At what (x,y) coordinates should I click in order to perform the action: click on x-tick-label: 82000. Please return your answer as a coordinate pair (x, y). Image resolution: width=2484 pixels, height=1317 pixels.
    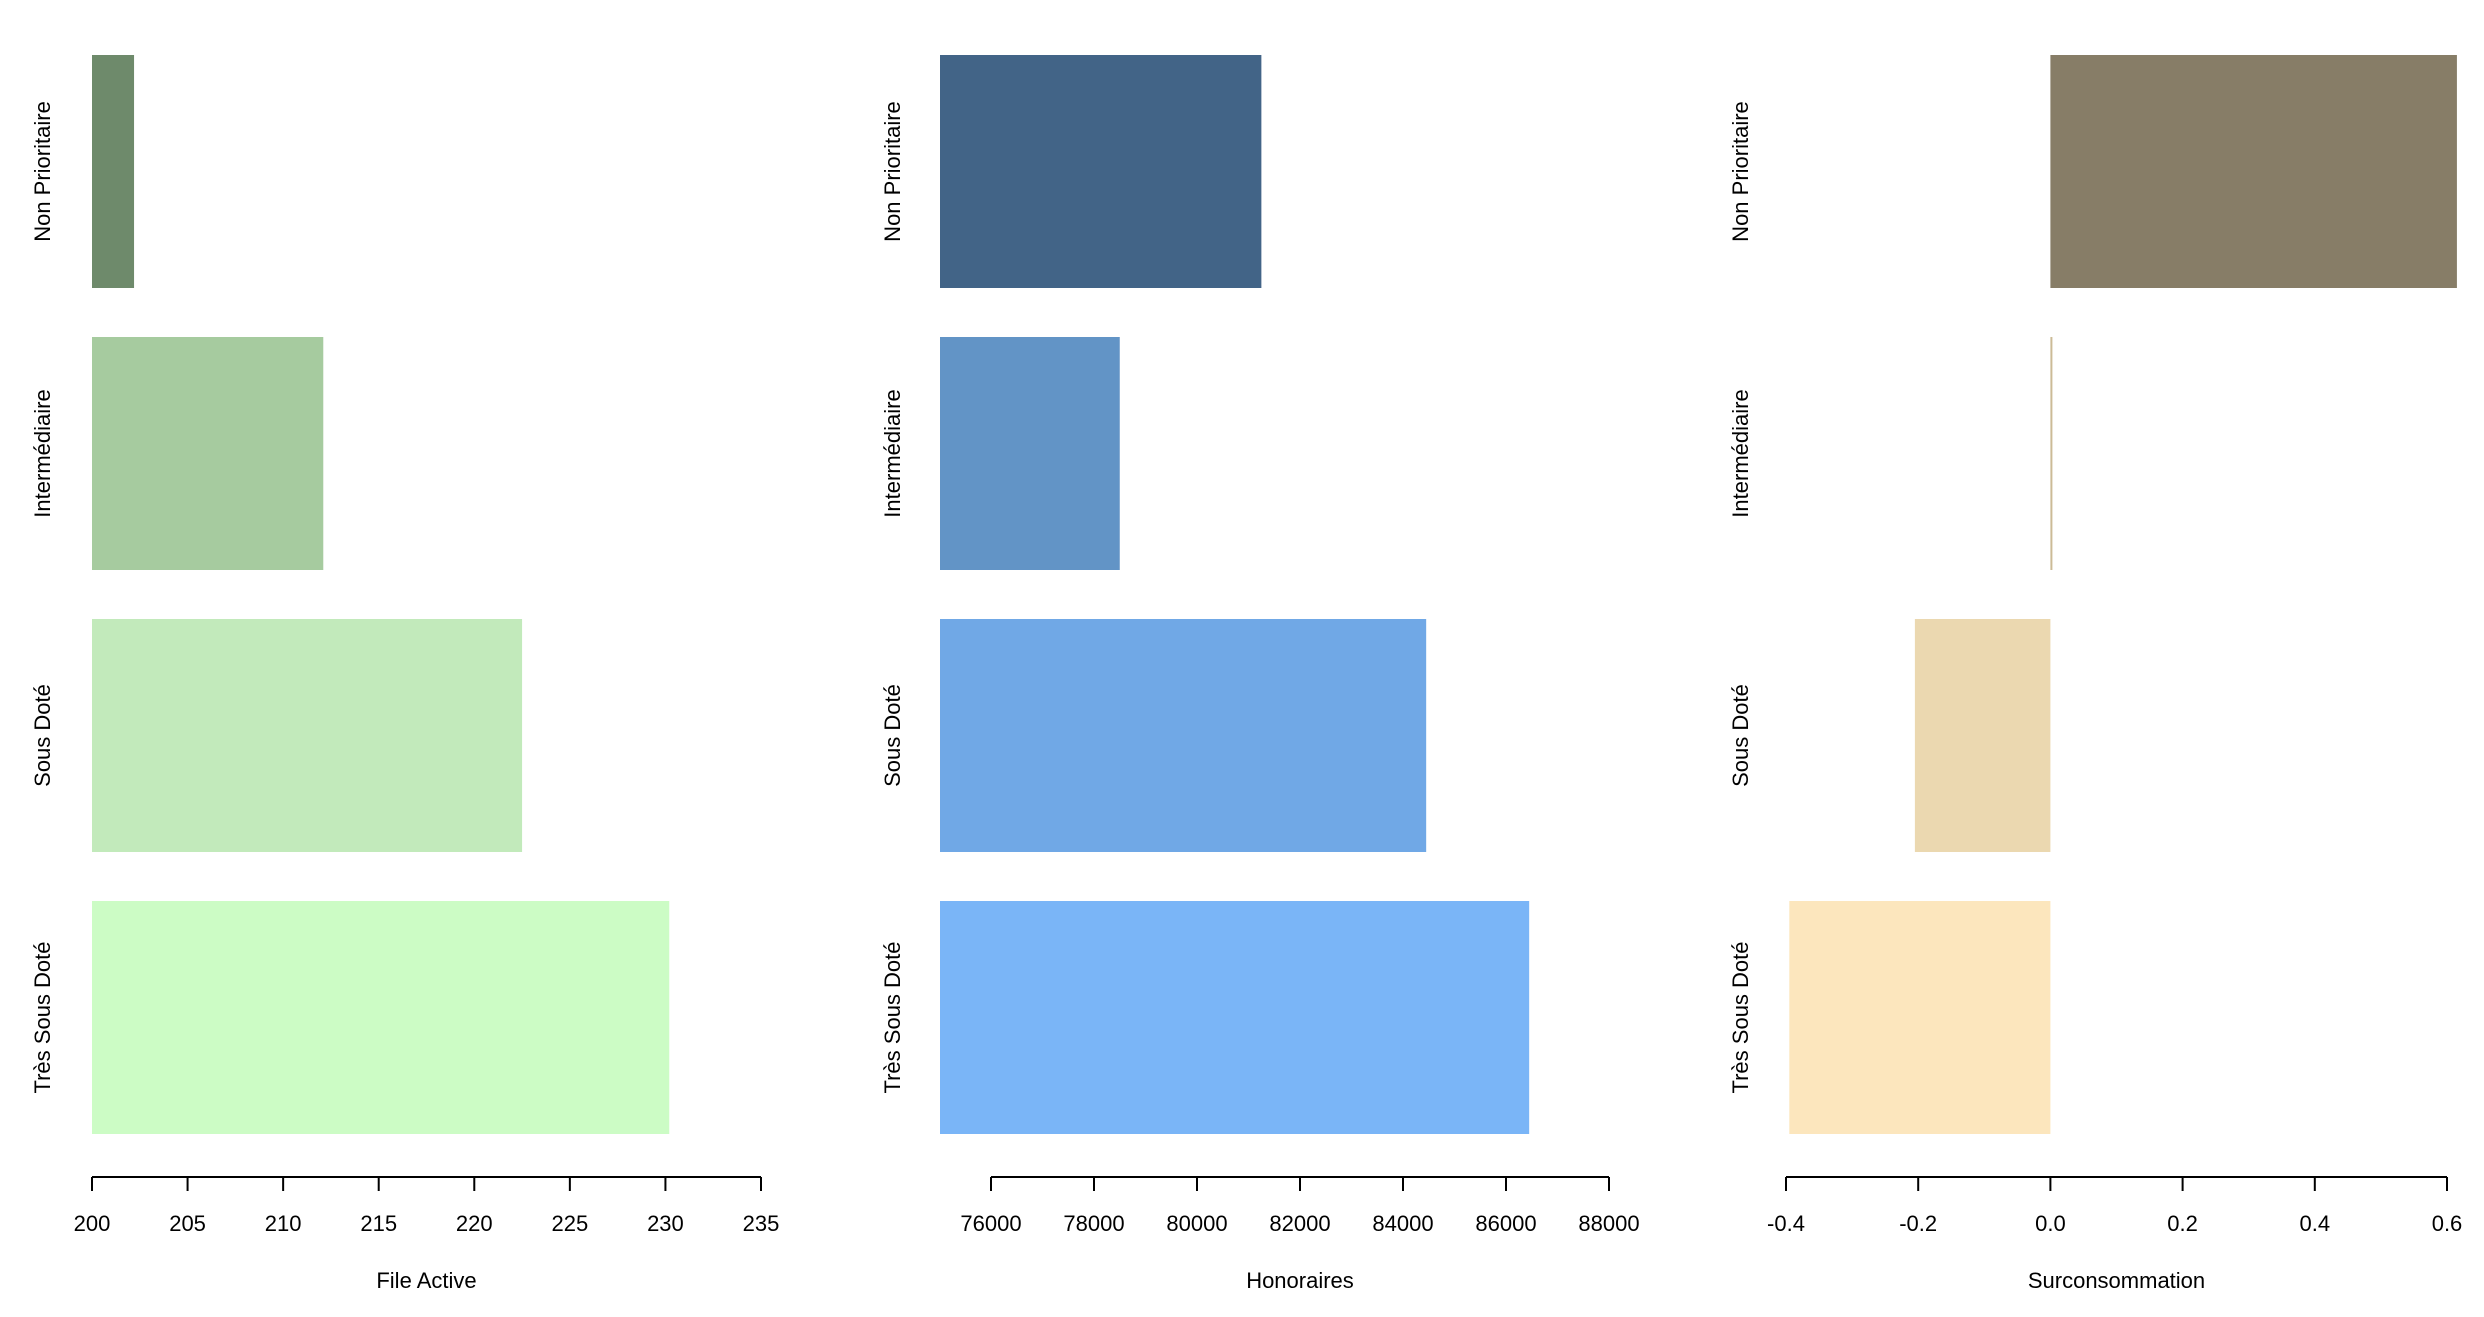
    Looking at the image, I should click on (1299, 1223).